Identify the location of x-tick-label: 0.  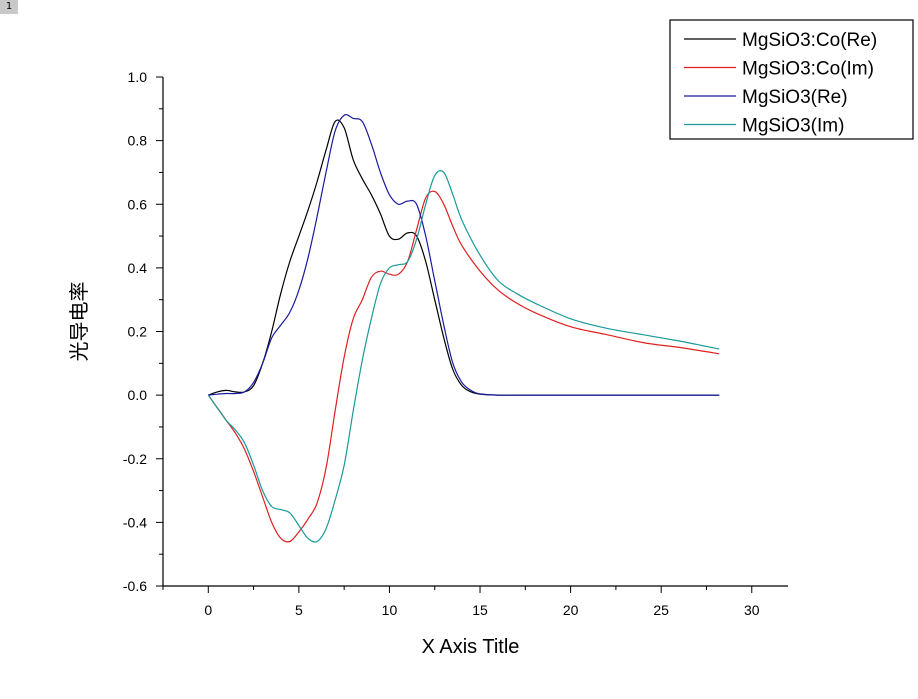
(208, 610).